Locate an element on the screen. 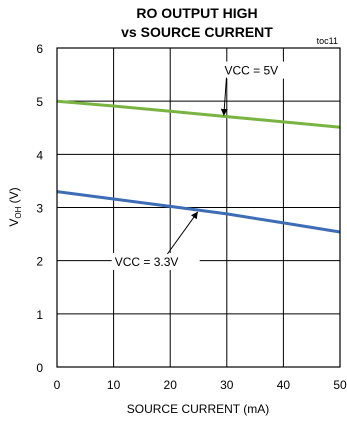  y-tick-label: 1 is located at coordinates (39, 315).